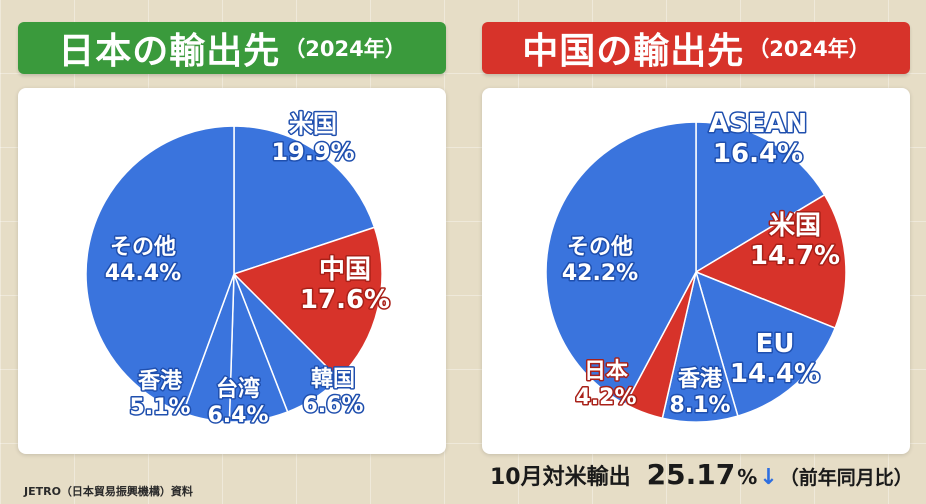 The height and width of the screenshot is (504, 926). I want to click on china-slice-value-4: 4.2%, so click(605, 397).